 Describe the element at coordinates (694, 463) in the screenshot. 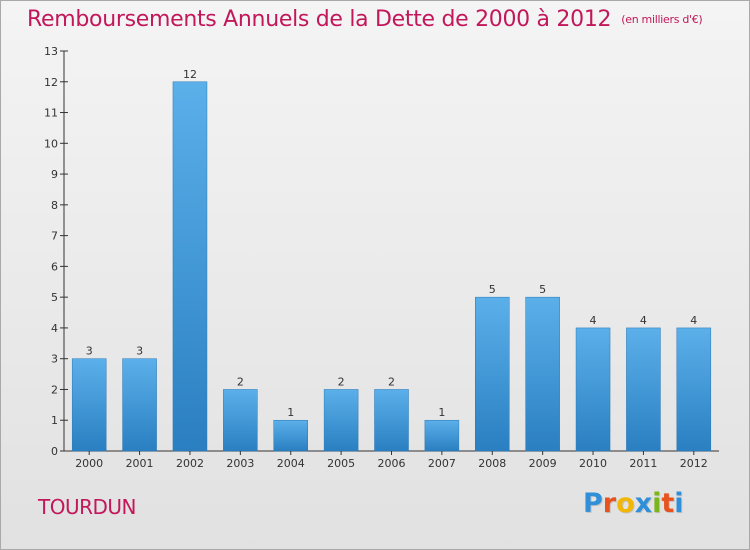

I see `x-tick-label: 2012` at that location.